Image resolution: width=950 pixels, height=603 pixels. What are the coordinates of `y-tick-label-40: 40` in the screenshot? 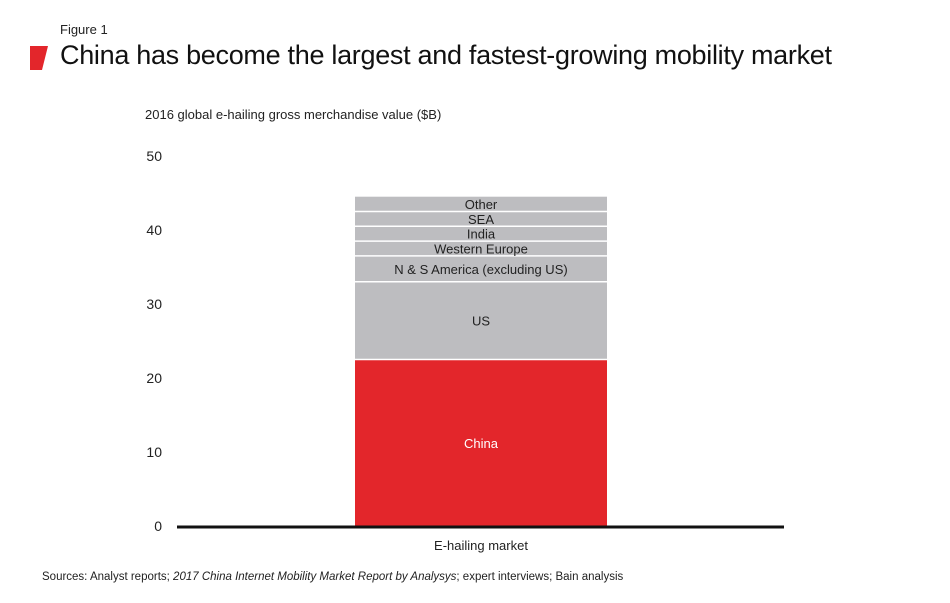 It's located at (154, 230).